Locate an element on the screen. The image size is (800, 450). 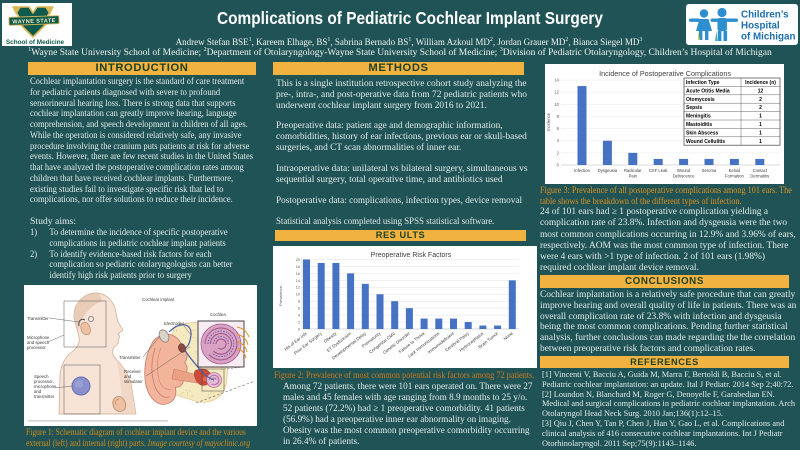
svg-text: Pain is located at coordinates (633, 176).